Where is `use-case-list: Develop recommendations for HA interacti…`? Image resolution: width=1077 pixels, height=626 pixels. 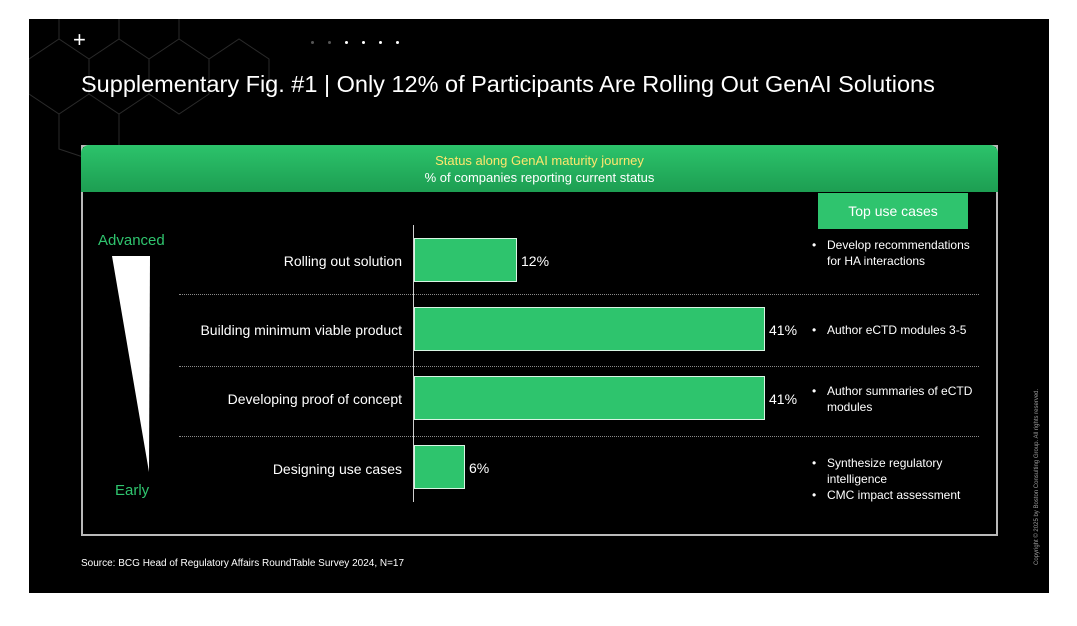 use-case-list: Develop recommendations for HA interacti… is located at coordinates (897, 253).